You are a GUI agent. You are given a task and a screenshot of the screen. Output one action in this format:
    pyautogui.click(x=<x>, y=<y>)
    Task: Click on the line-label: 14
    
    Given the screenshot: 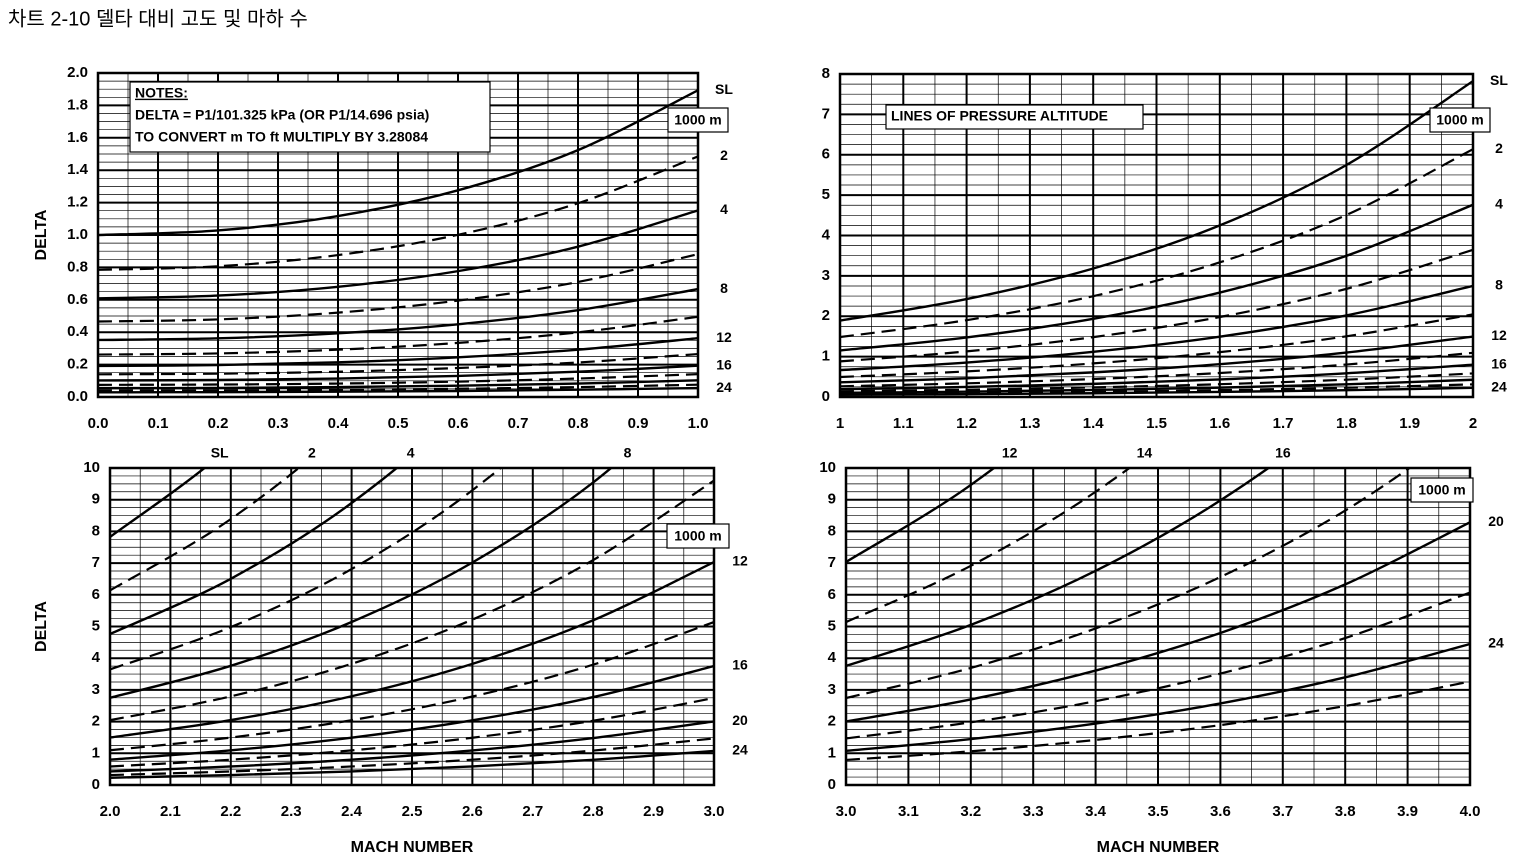 What is the action you would take?
    pyautogui.click(x=1145, y=453)
    